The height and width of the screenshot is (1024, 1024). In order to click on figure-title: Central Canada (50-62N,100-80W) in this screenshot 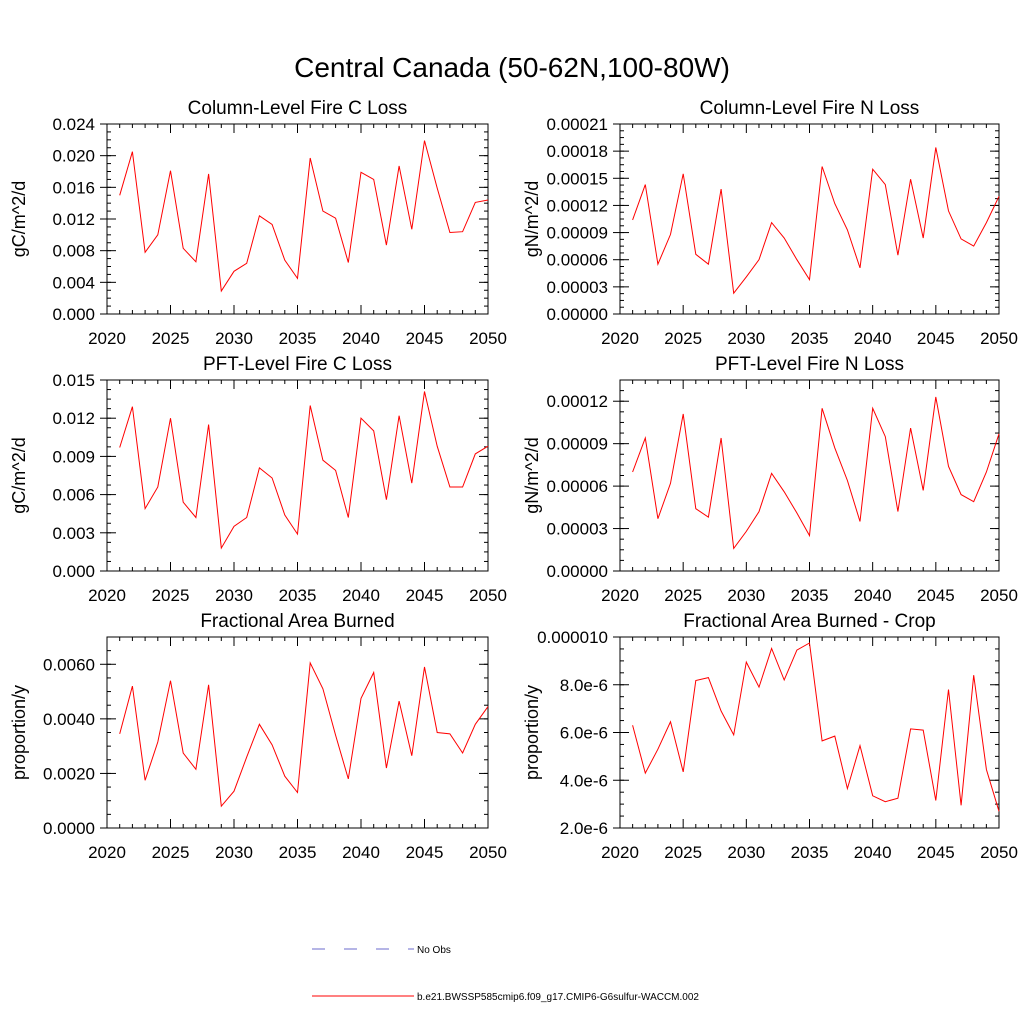, I will do `click(512, 67)`.